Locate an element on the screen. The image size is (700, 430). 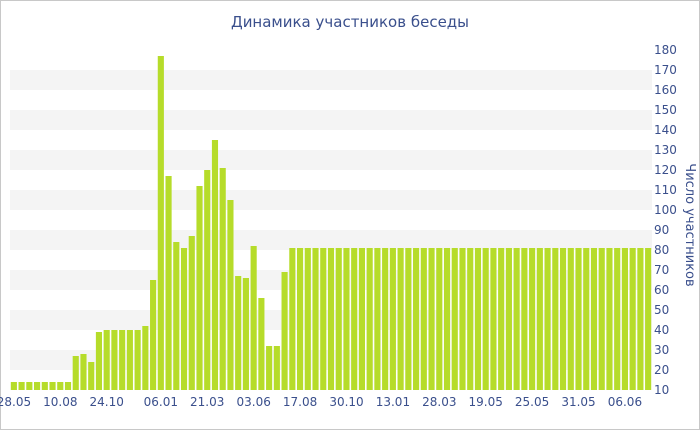
x-tick-label: 06.01 is located at coordinates (161, 402).